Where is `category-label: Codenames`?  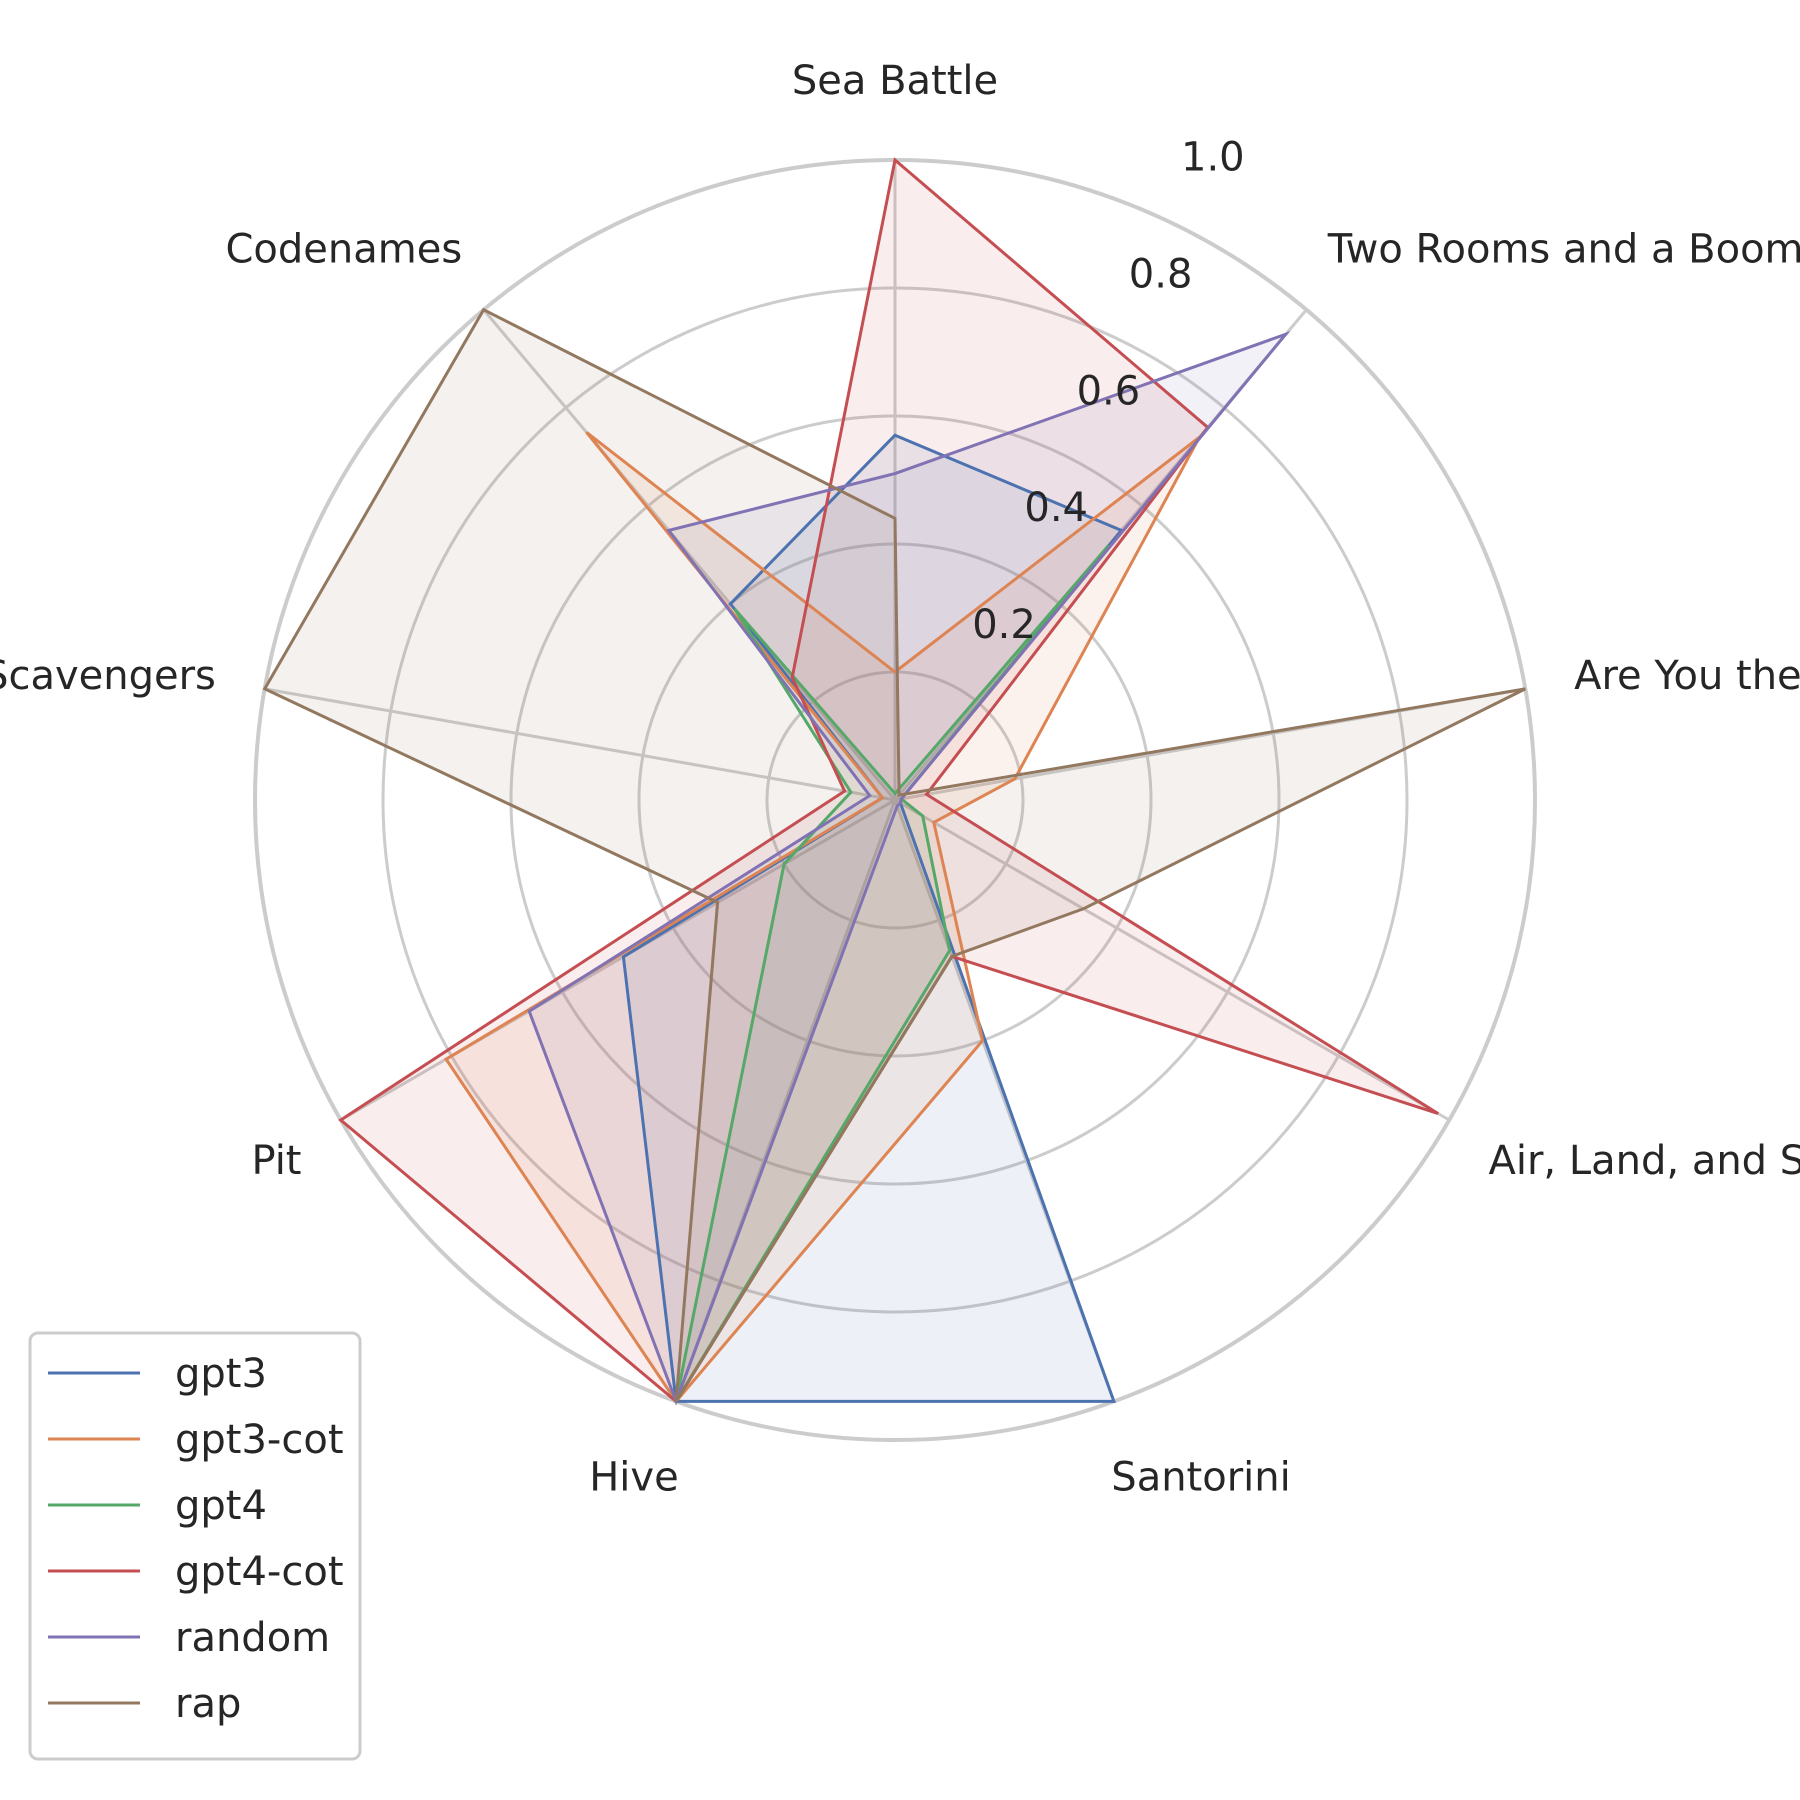 category-label: Codenames is located at coordinates (344, 249).